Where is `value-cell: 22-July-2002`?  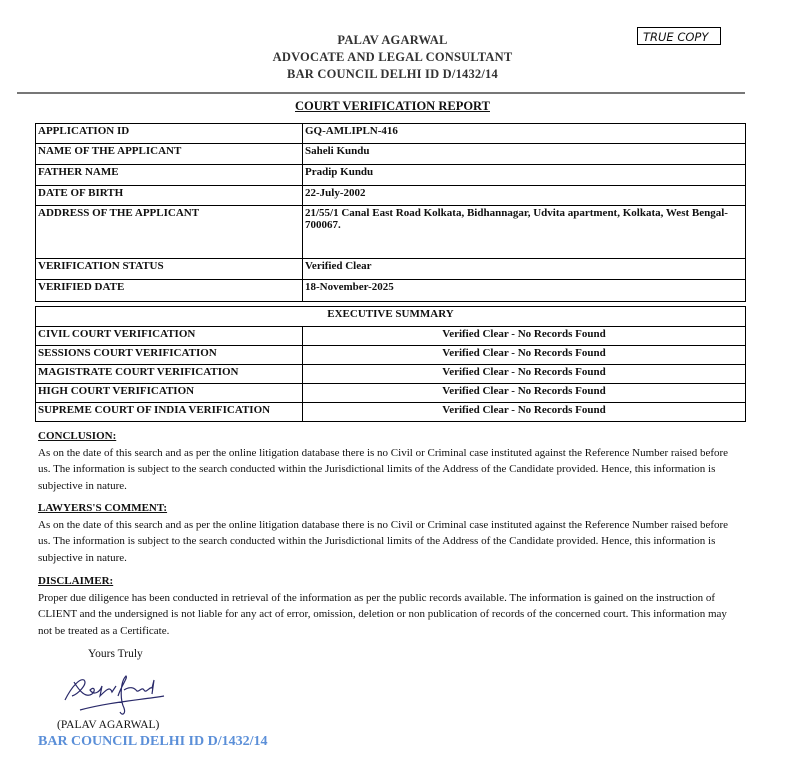 value-cell: 22-July-2002 is located at coordinates (524, 195).